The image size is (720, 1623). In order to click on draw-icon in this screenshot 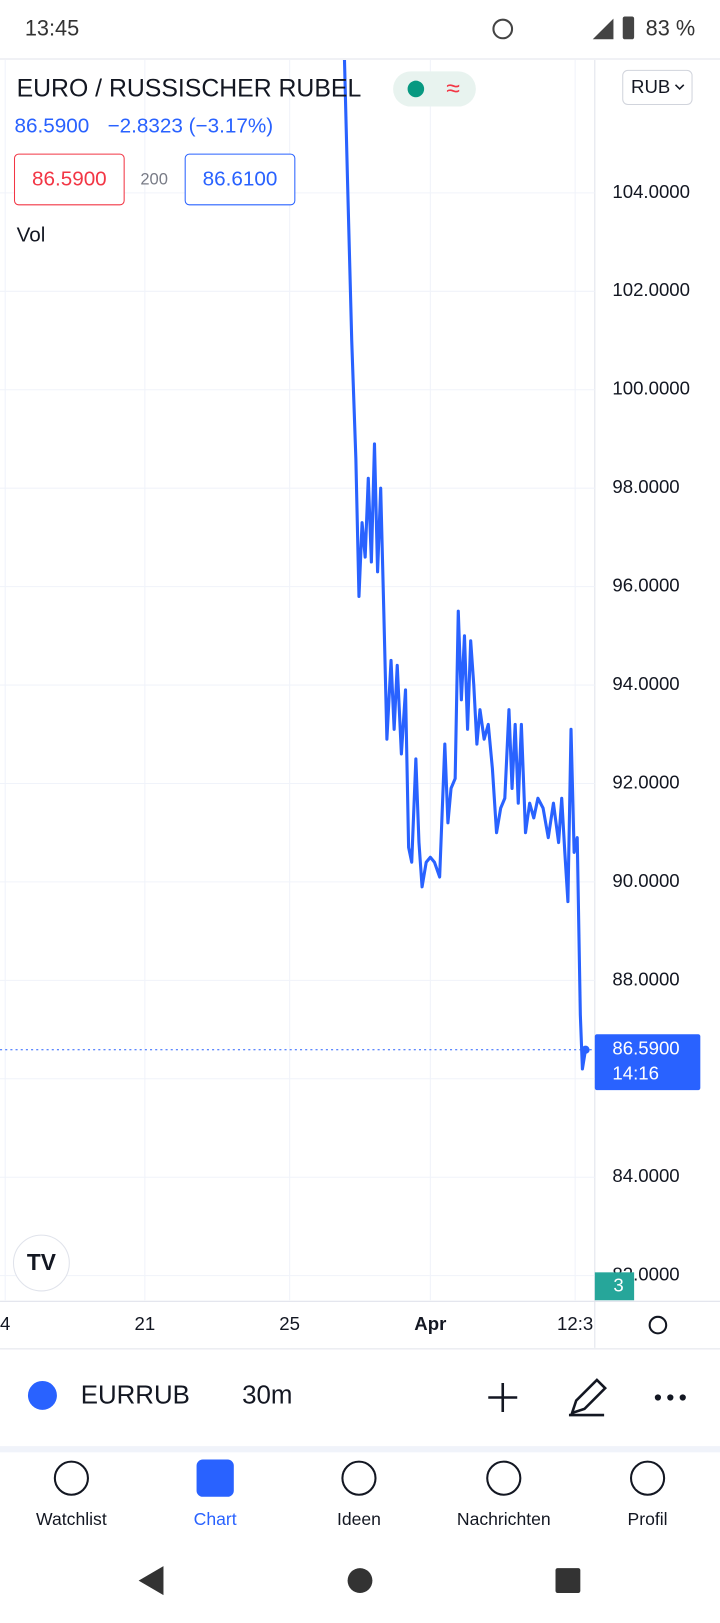, I will do `click(587, 1397)`.